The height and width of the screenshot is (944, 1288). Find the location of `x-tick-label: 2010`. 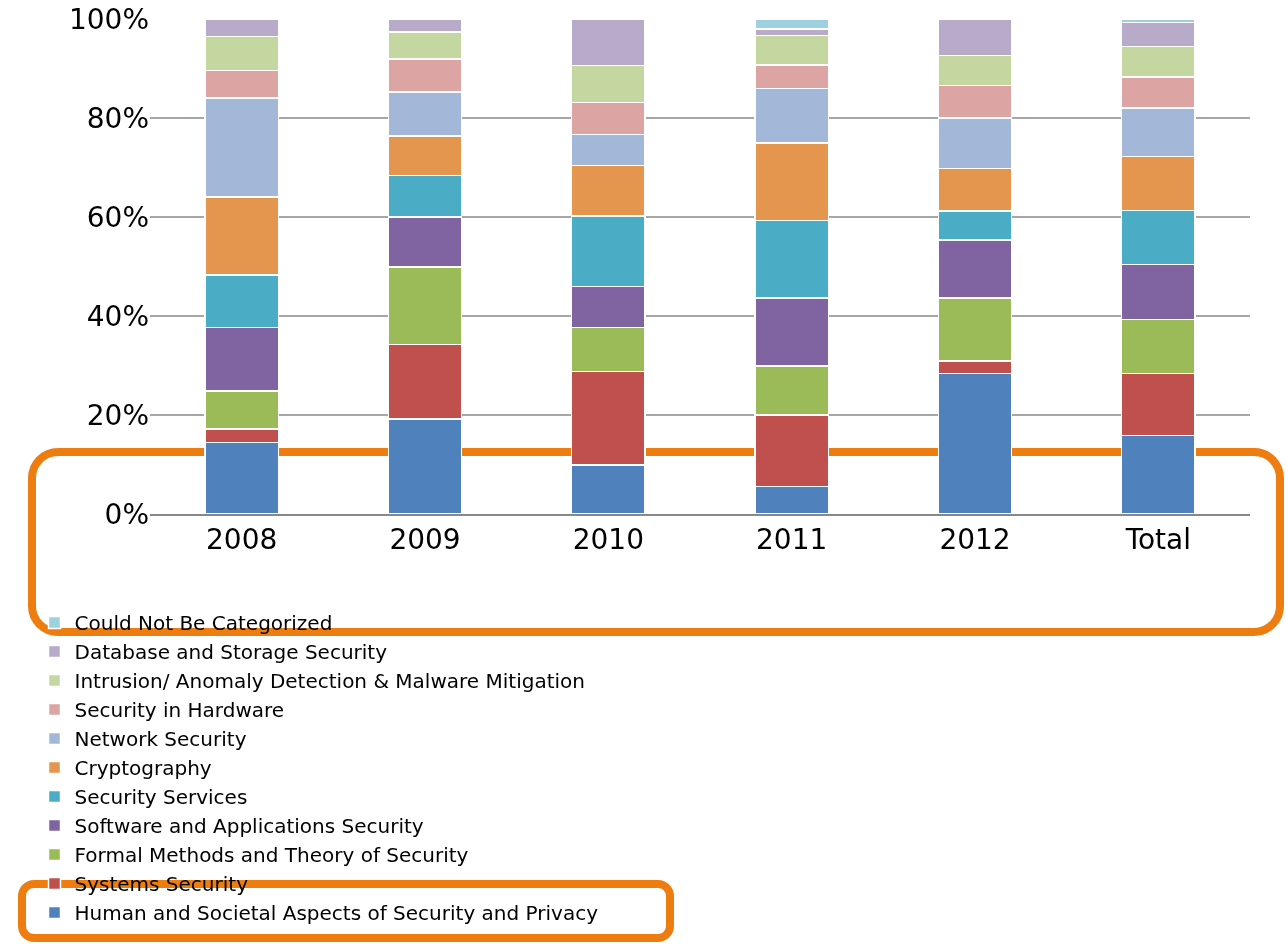

x-tick-label: 2010 is located at coordinates (608, 540).